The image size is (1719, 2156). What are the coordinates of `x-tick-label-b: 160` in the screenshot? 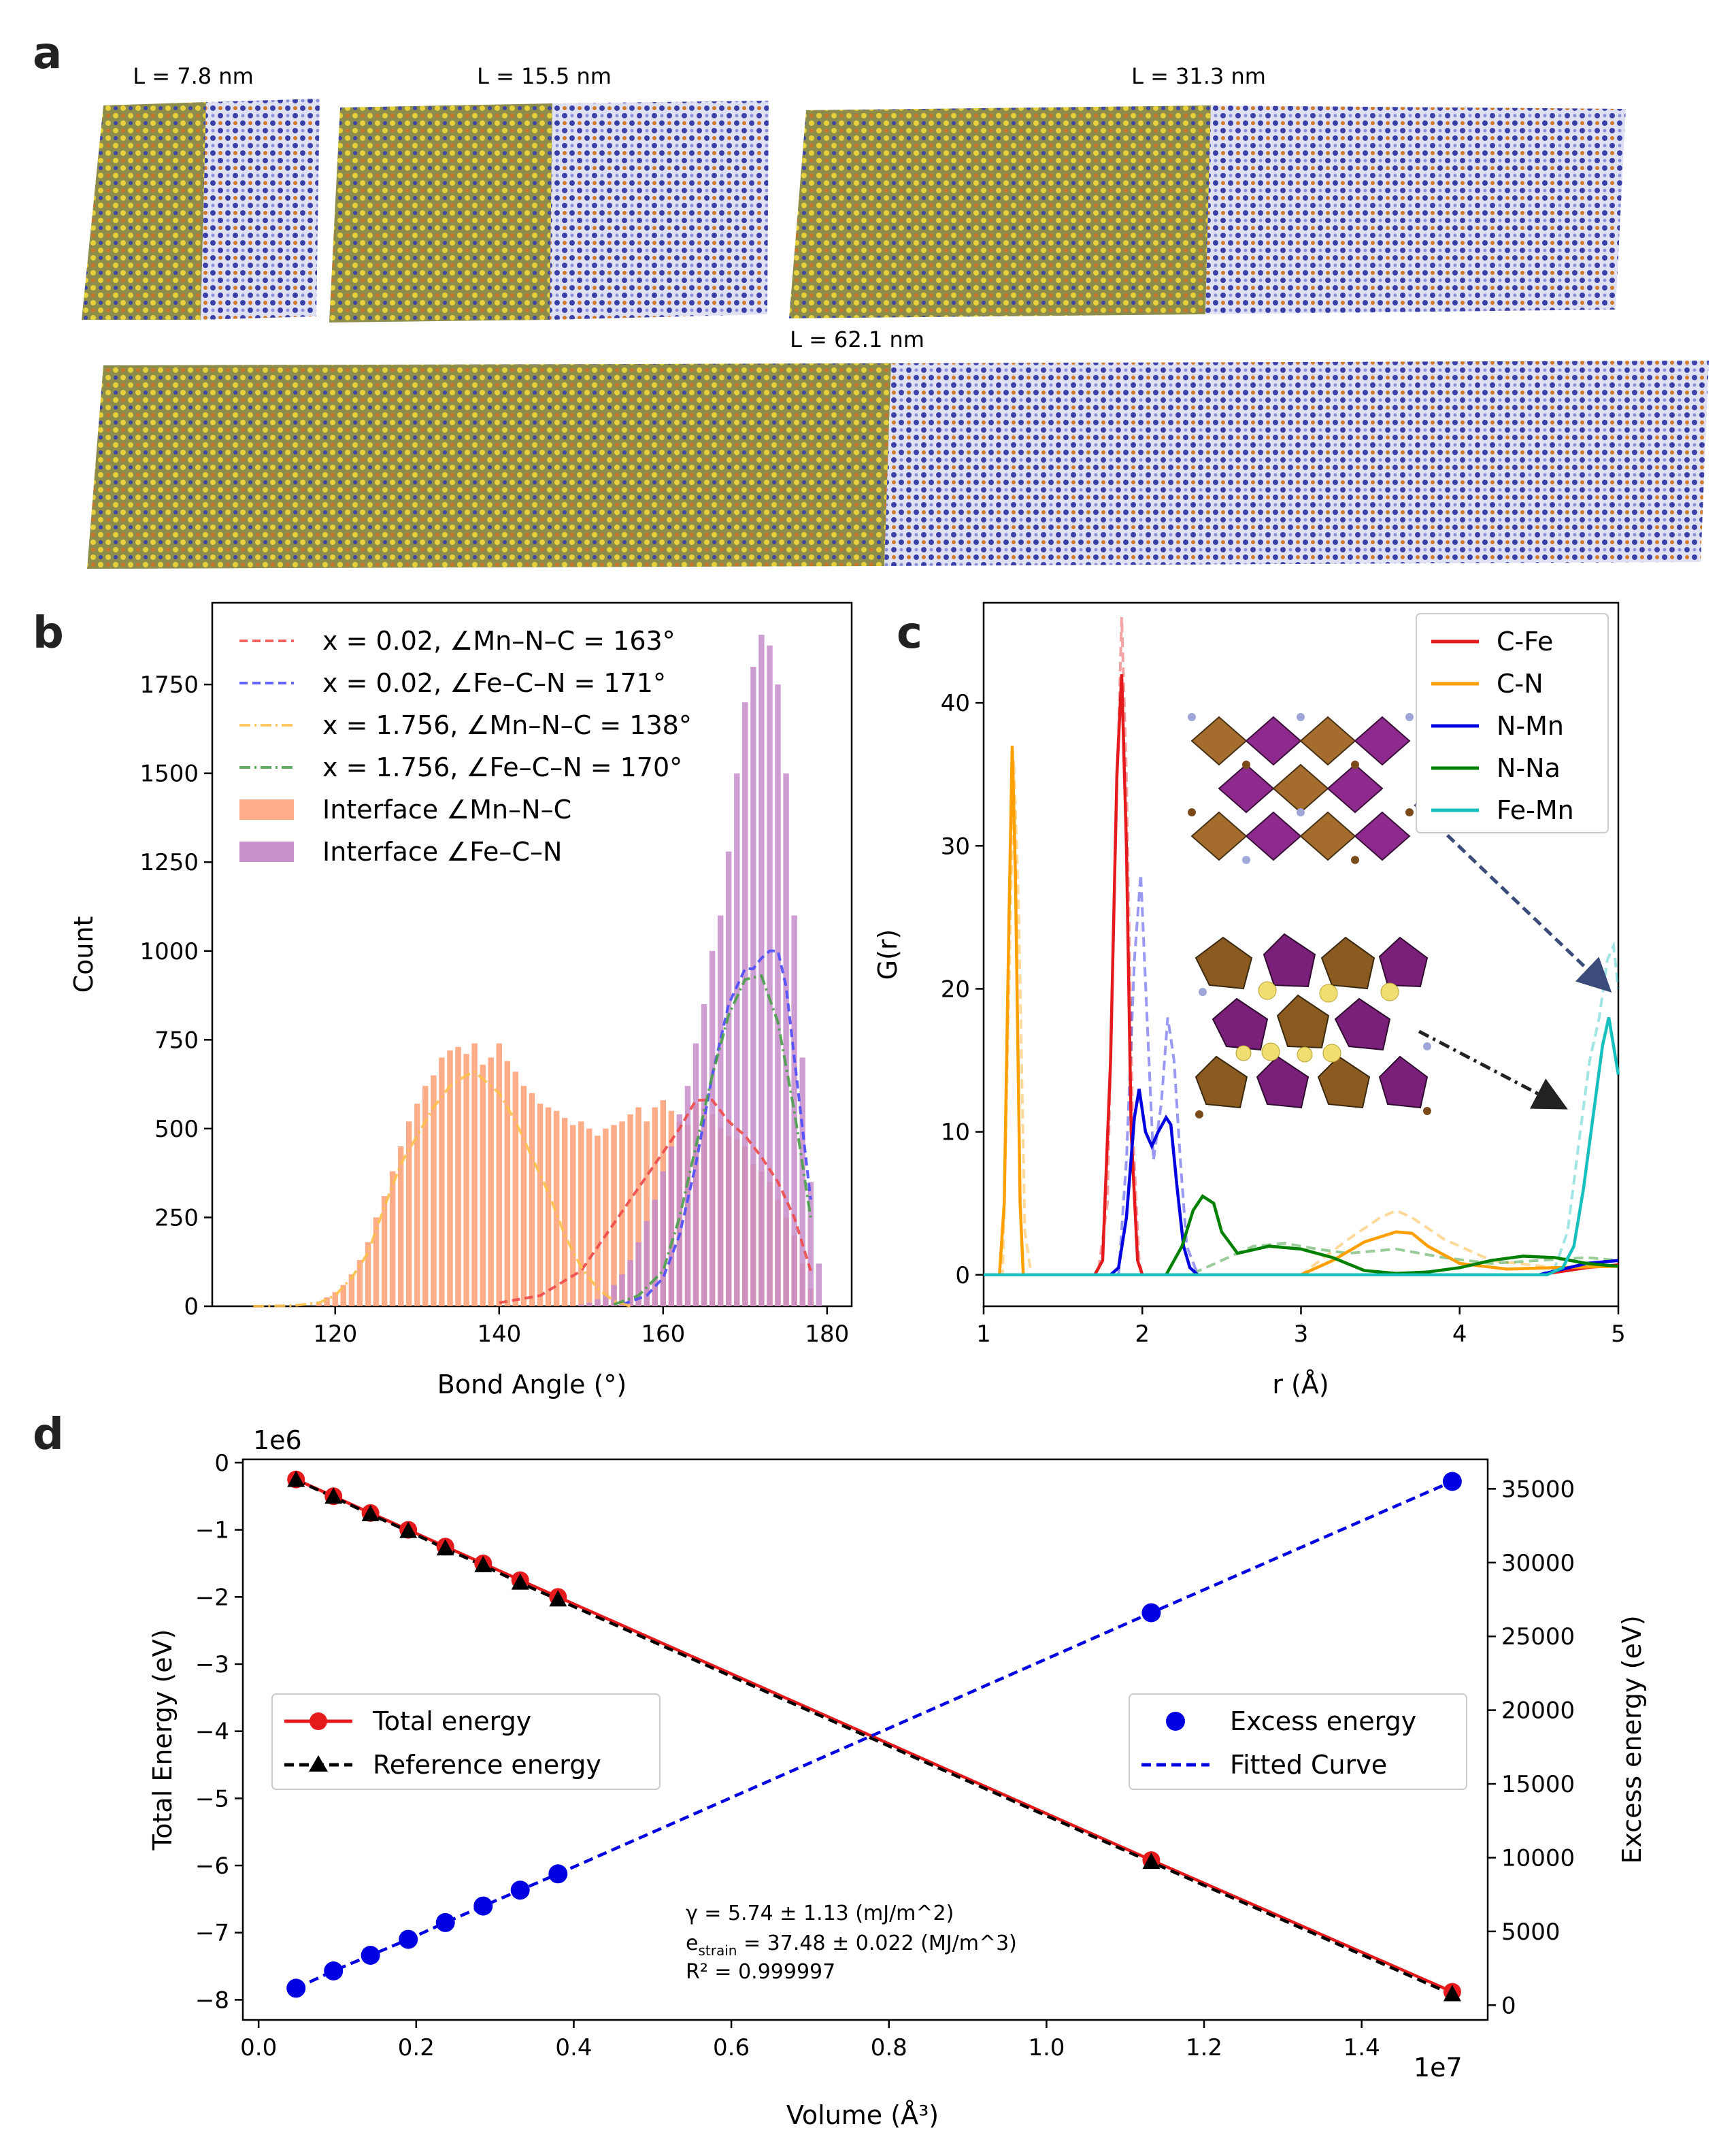 It's located at (663, 1334).